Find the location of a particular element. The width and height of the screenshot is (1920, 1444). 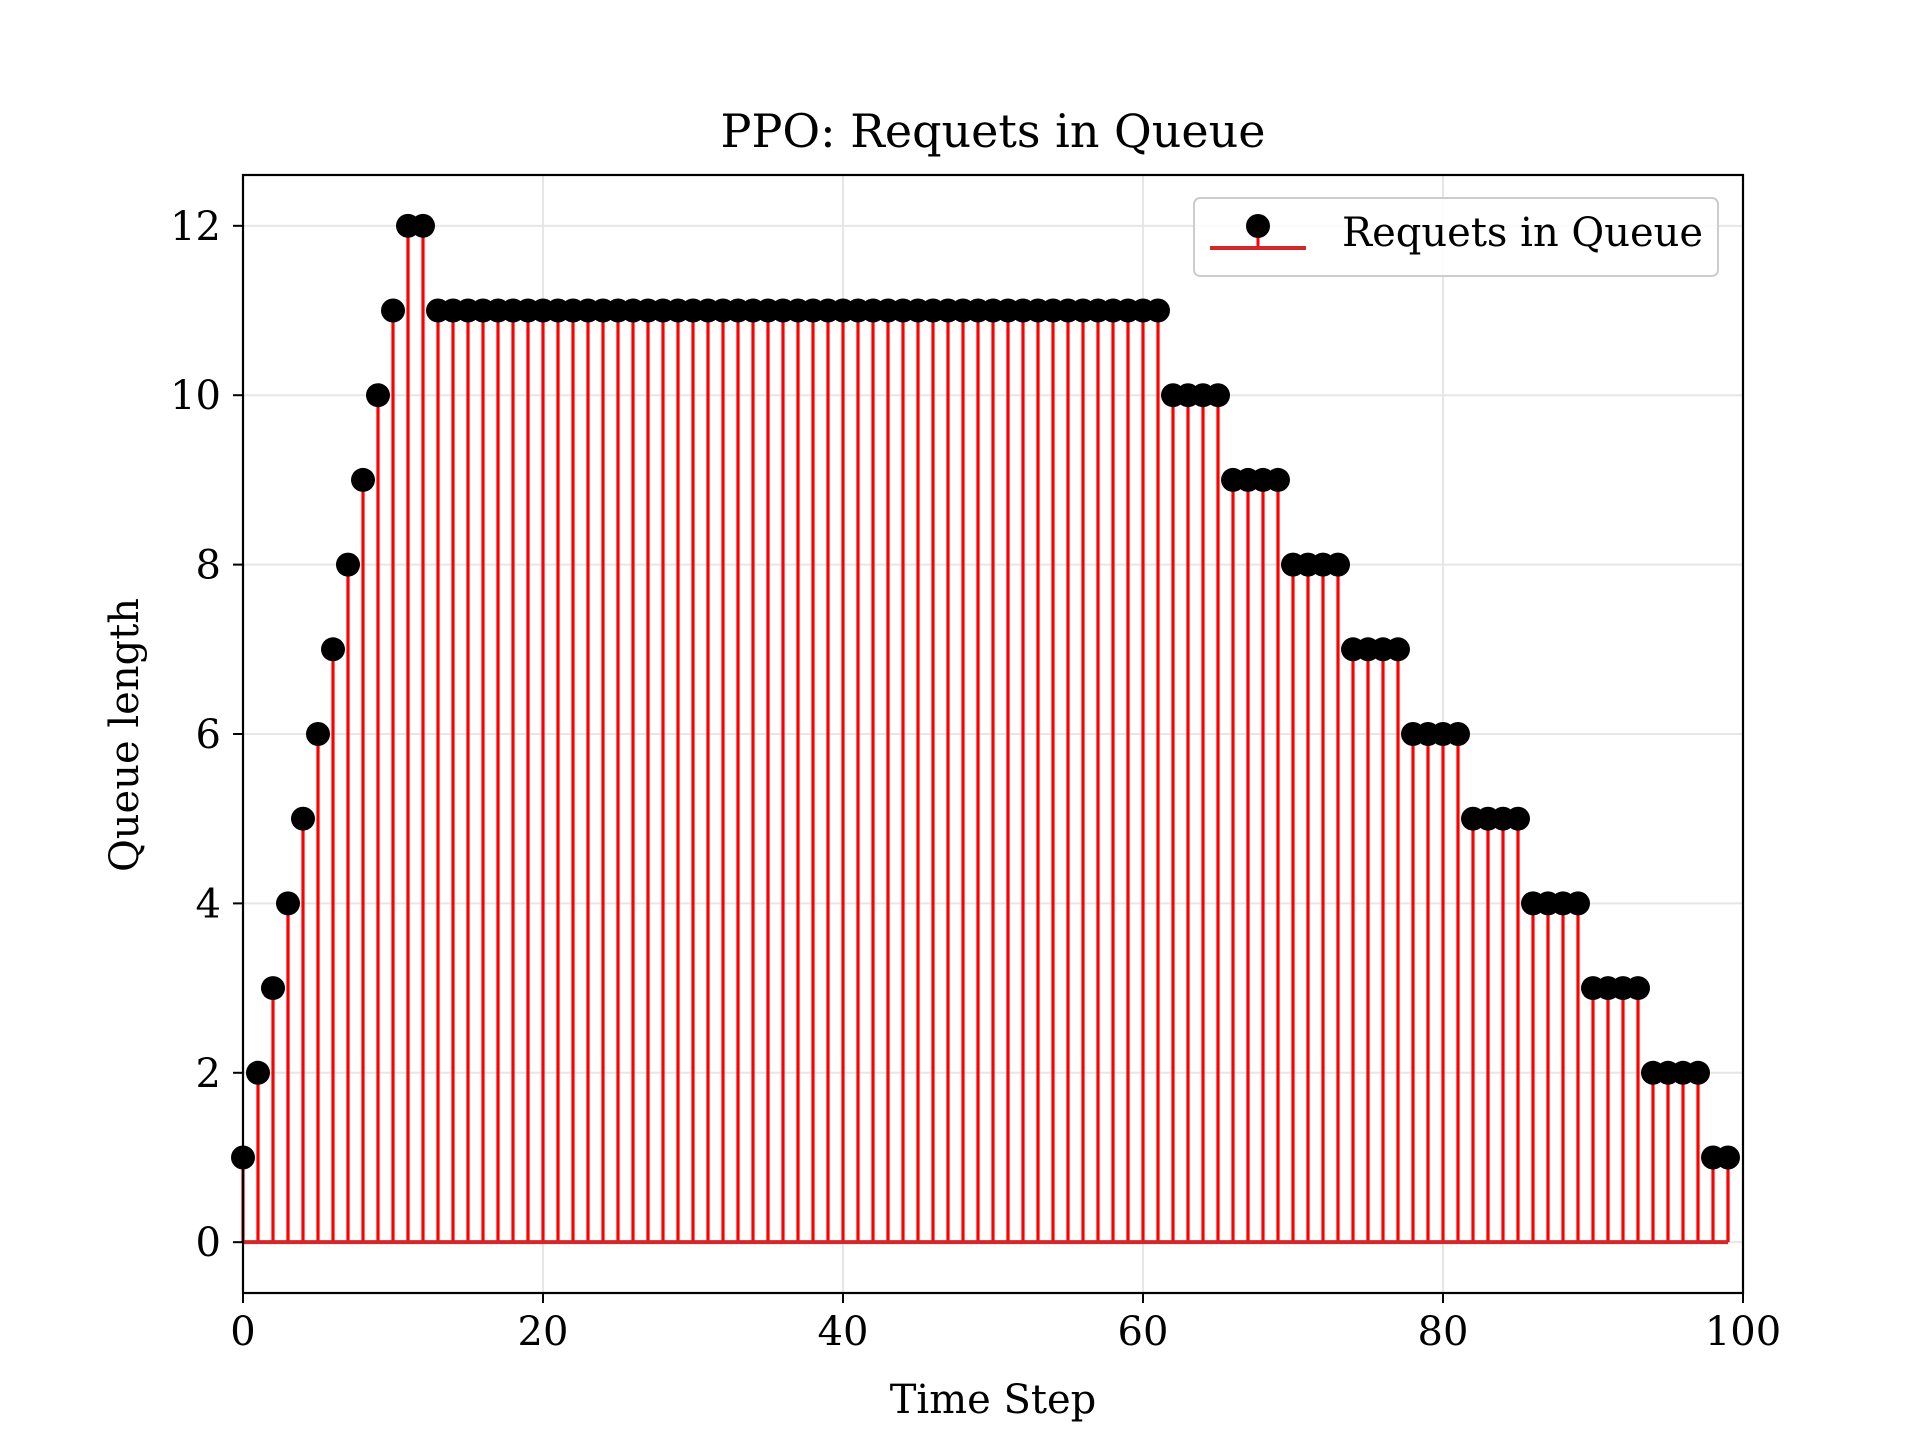

legend-marker-swatch is located at coordinates (1258, 226).